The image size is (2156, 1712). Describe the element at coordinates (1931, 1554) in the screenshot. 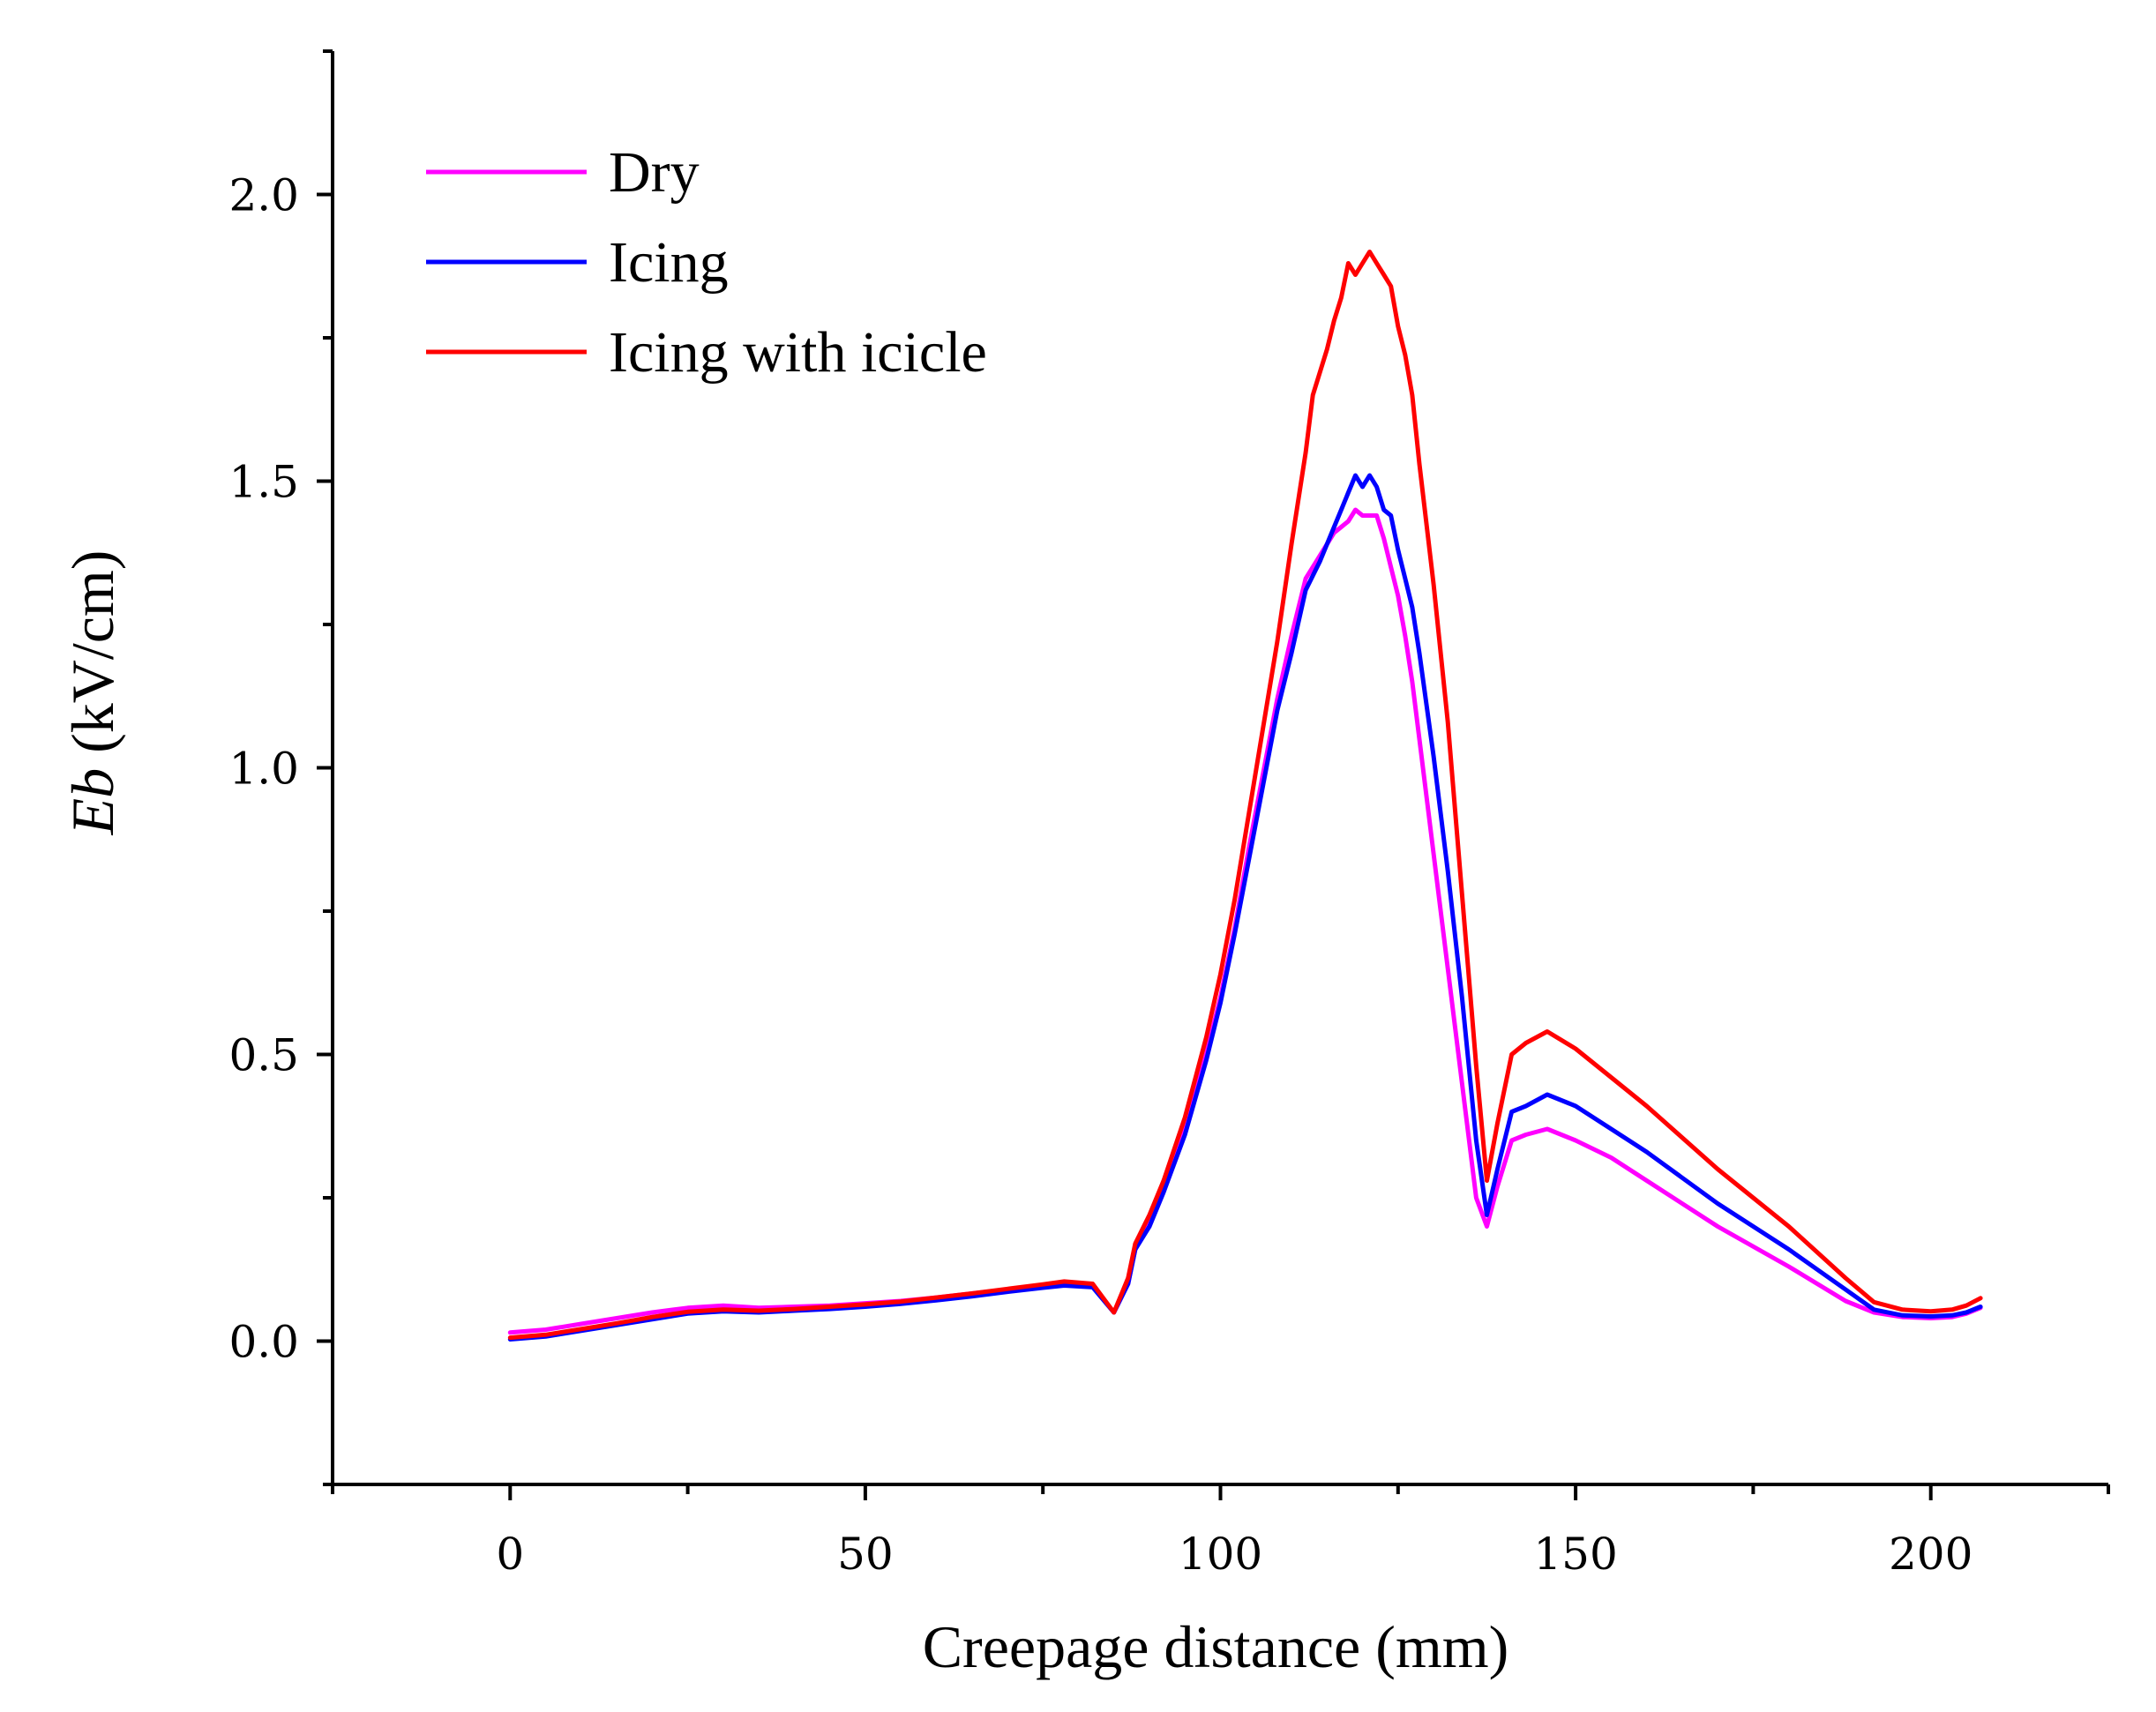

I see `x-tick-label: 200` at that location.